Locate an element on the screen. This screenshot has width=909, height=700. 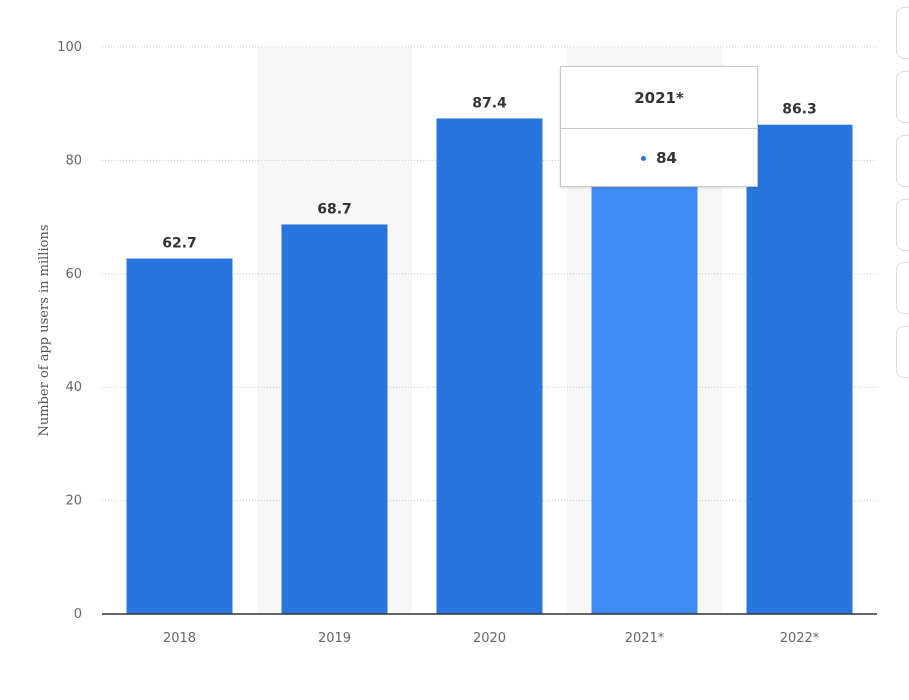
tooltip-value-row: 84 is located at coordinates (659, 158).